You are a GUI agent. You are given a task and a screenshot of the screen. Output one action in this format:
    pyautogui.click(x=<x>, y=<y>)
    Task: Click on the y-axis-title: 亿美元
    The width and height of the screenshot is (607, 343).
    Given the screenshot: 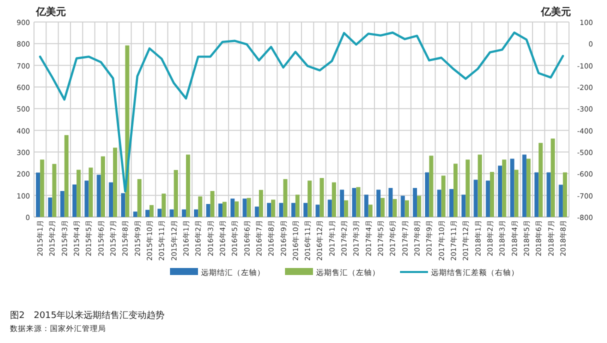 What is the action you would take?
    pyautogui.click(x=50, y=12)
    